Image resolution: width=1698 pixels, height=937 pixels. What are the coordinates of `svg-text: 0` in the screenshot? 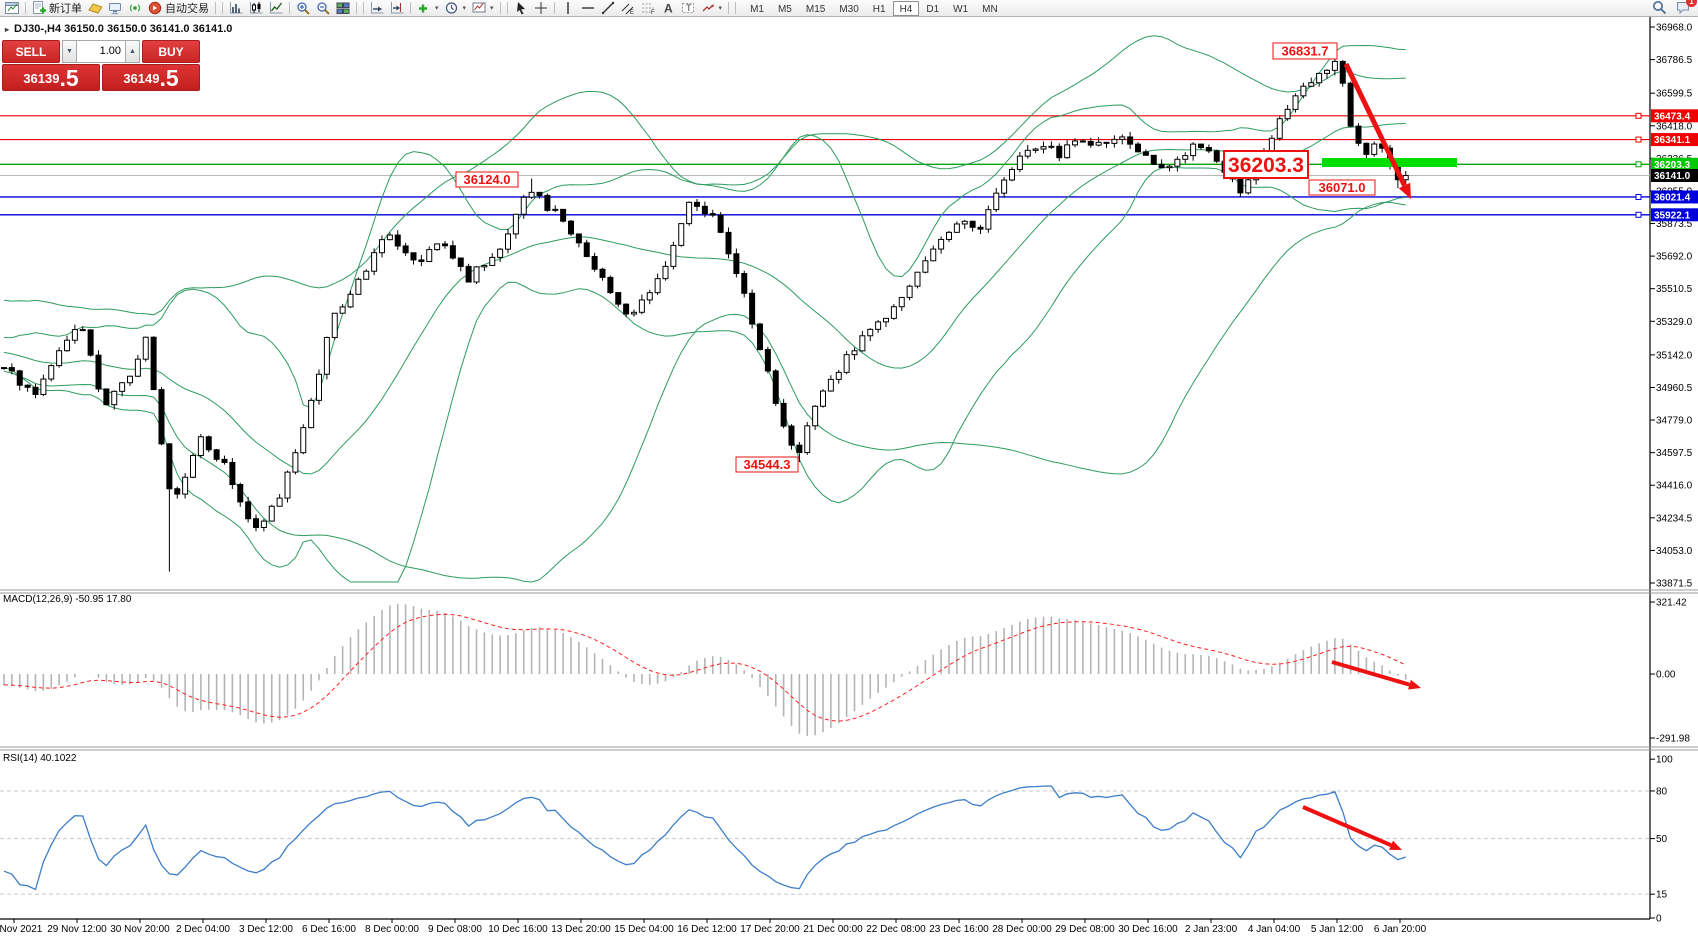 It's located at (1659, 919).